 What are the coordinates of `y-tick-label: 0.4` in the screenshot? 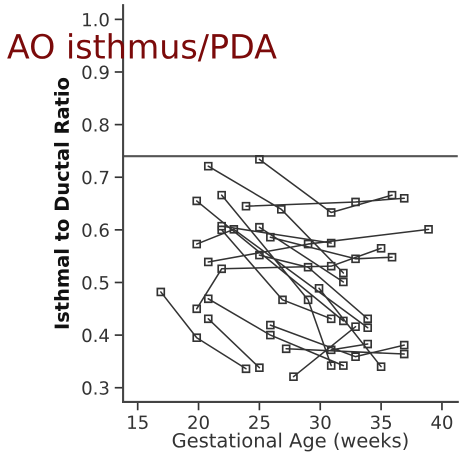 It's located at (95, 335).